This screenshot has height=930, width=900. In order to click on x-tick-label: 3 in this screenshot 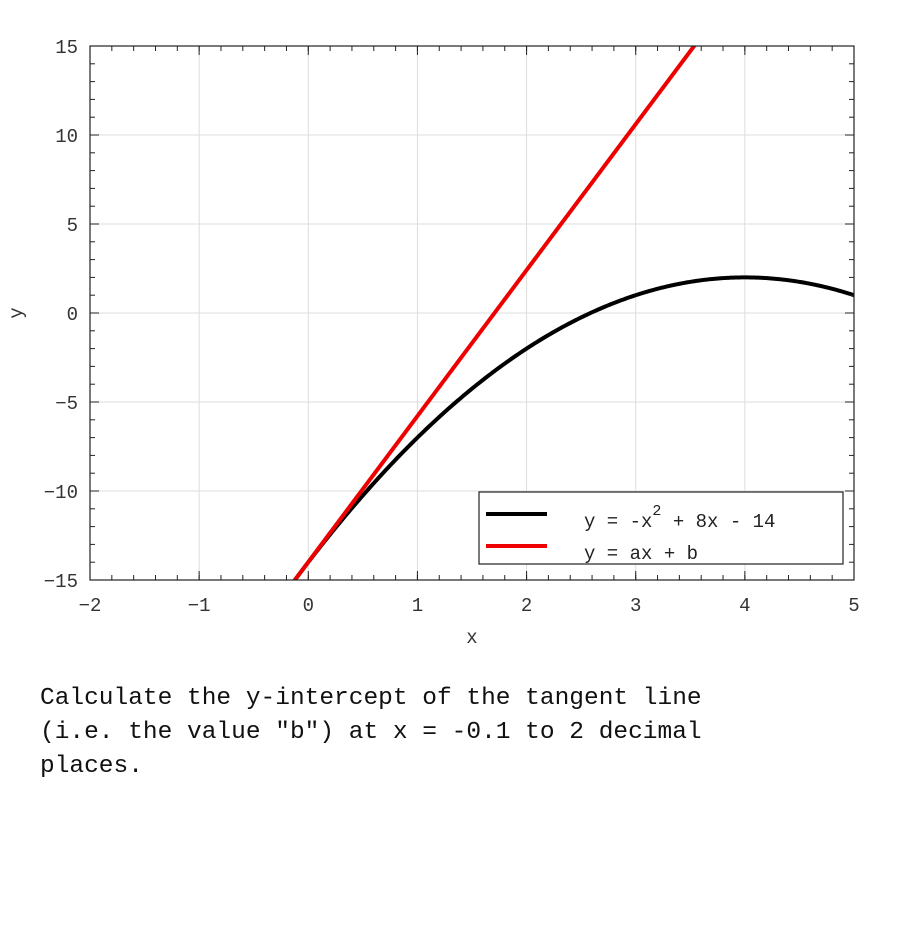, I will do `click(635, 606)`.